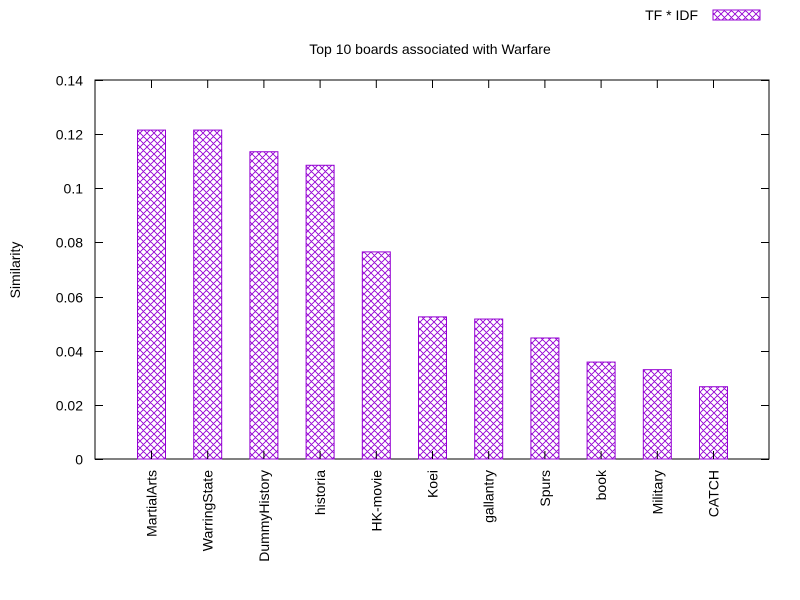 Image resolution: width=800 pixels, height=600 pixels. Describe the element at coordinates (208, 510) in the screenshot. I see `x-tick-label: WarringState` at that location.